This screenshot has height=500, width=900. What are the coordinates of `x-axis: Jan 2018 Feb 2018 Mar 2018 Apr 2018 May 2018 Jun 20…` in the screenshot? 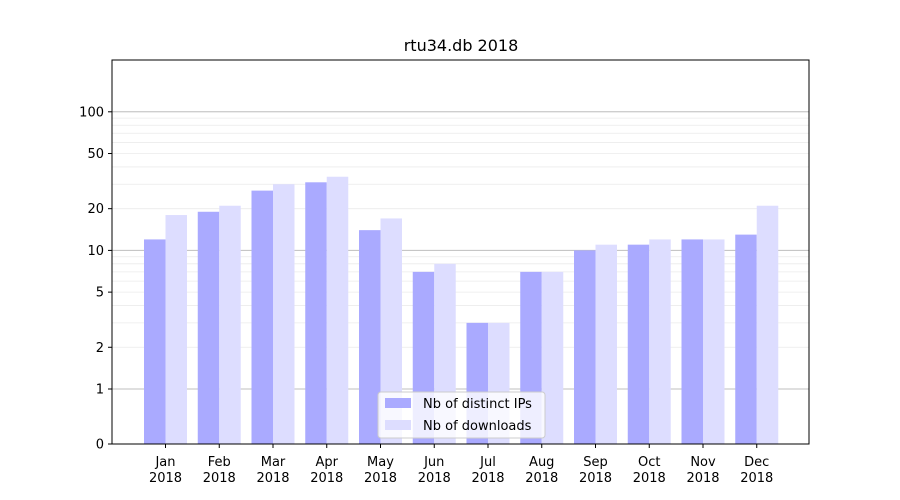 It's located at (461, 465).